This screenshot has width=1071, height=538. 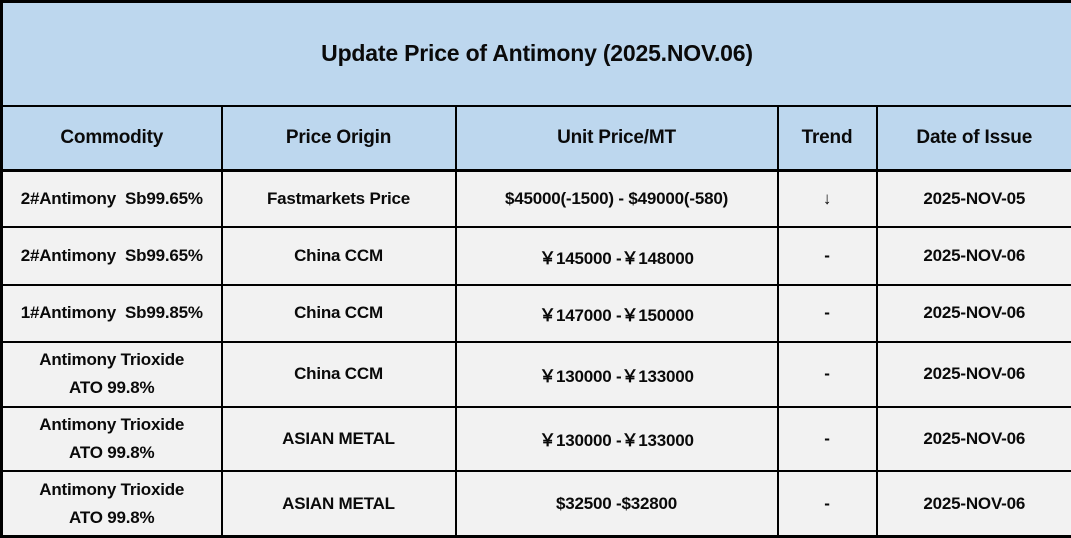 I want to click on cell-price-origin: Fastmarkets Price, so click(x=338, y=199).